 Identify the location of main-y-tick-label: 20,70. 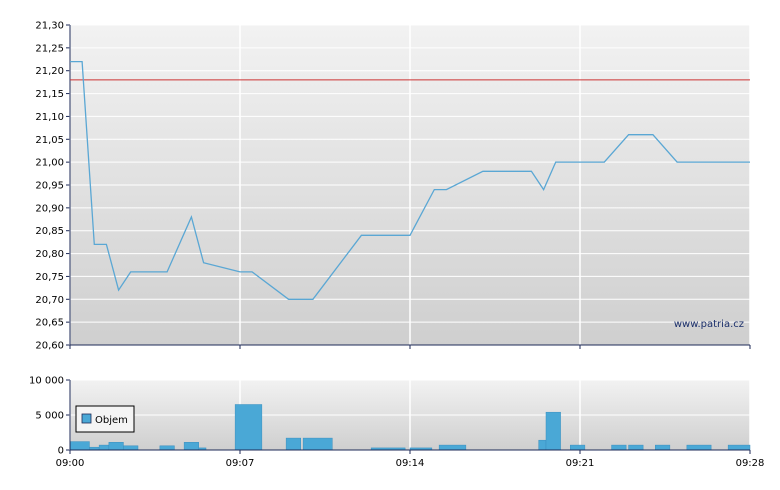
(49, 300).